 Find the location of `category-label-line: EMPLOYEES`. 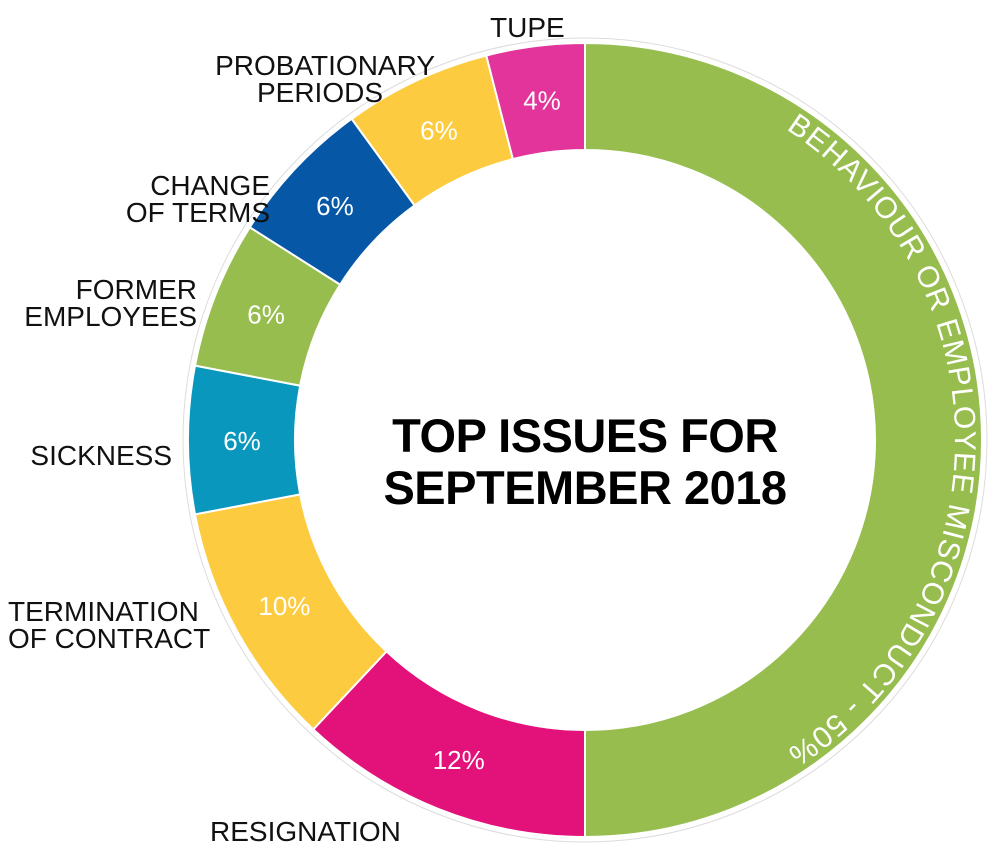

category-label-line: EMPLOYEES is located at coordinates (110, 316).